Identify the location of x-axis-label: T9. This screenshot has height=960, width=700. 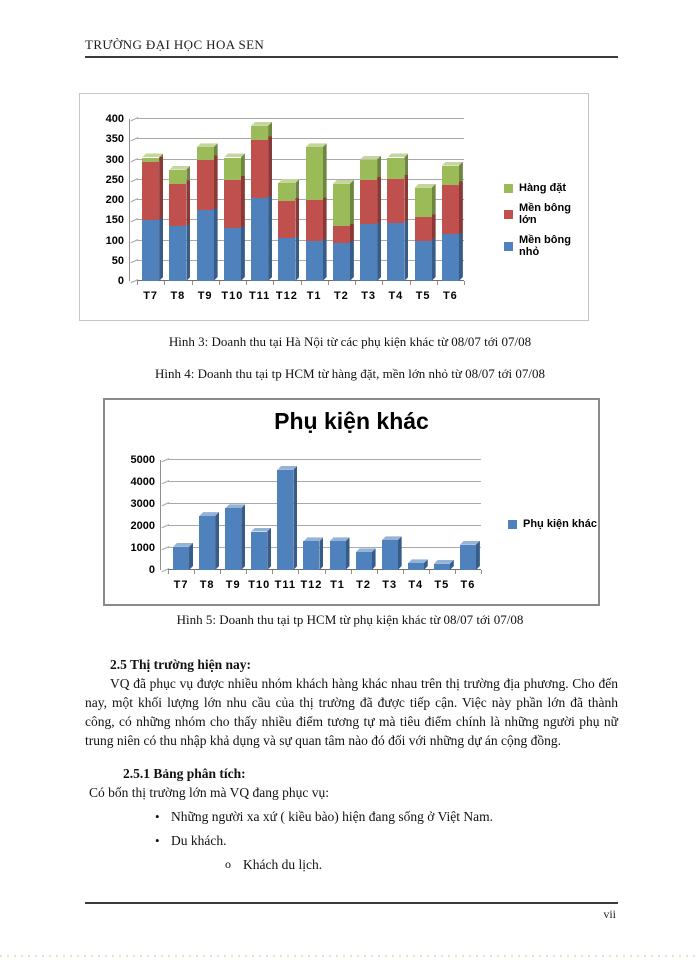
(233, 585).